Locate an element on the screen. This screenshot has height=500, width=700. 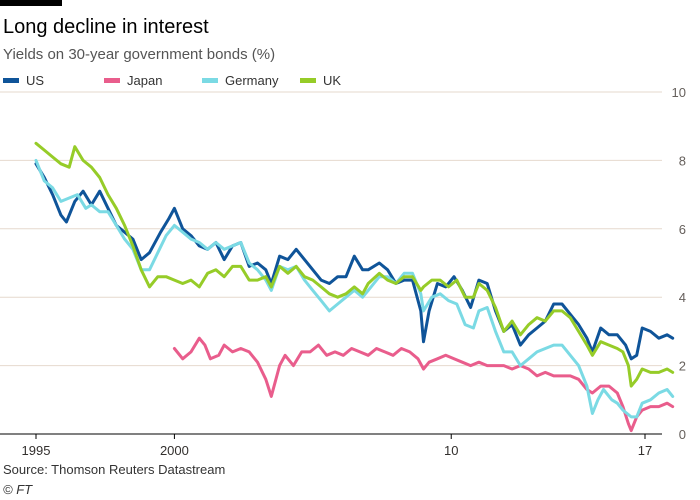
y-tick-label-10: 10 is located at coordinates (679, 92).